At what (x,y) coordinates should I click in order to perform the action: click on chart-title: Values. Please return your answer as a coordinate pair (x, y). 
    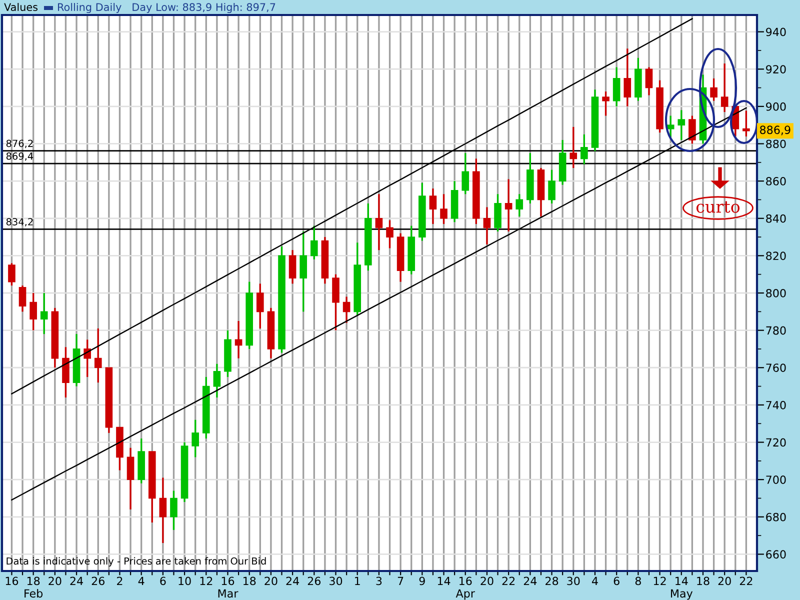
    Looking at the image, I should click on (21, 7).